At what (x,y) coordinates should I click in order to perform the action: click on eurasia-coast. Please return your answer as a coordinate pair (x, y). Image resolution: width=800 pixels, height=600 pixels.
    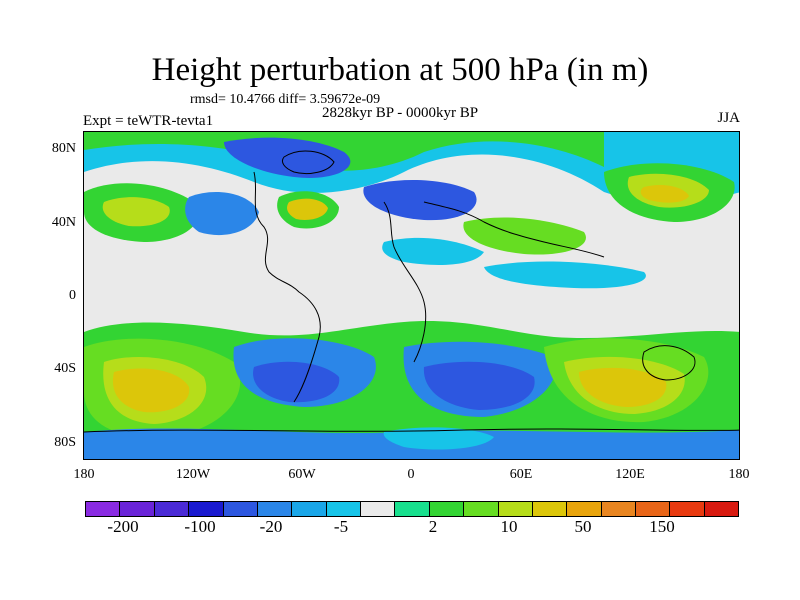
    Looking at the image, I should click on (514, 229).